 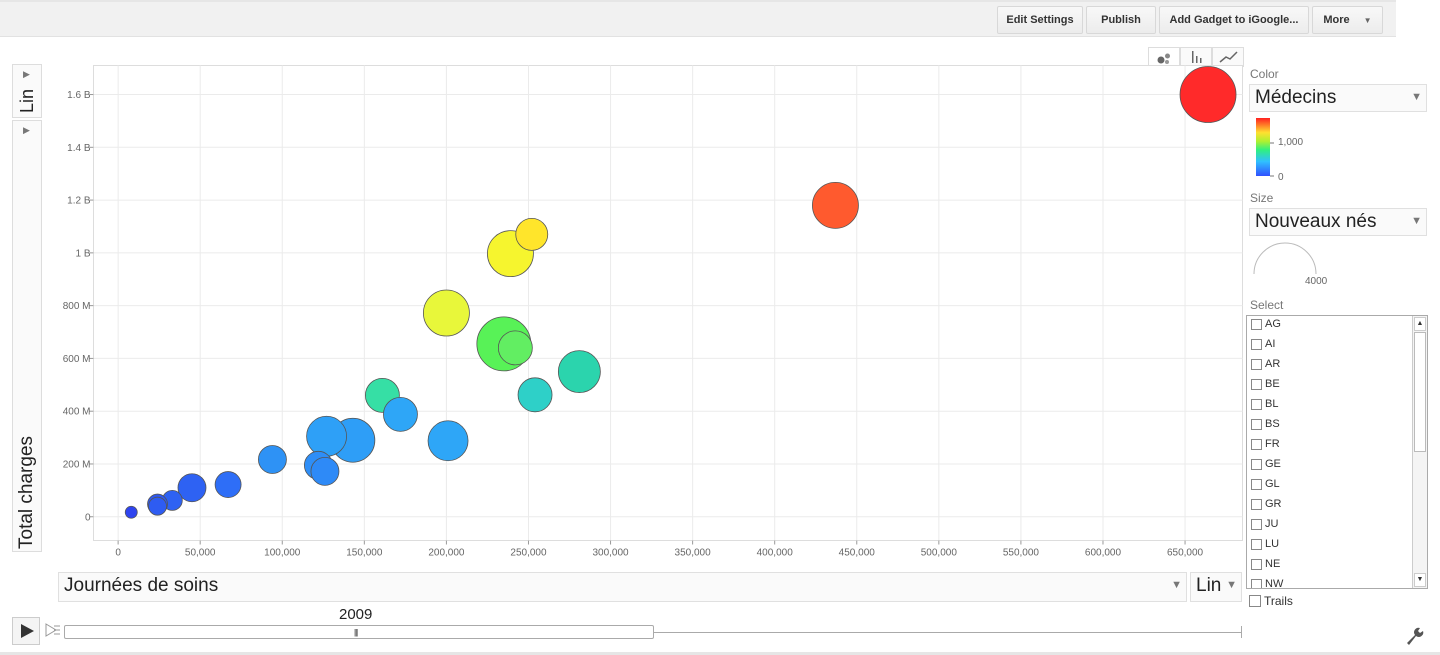 What do you see at coordinates (1265, 488) in the screenshot?
I see `select-list-item: GL` at bounding box center [1265, 488].